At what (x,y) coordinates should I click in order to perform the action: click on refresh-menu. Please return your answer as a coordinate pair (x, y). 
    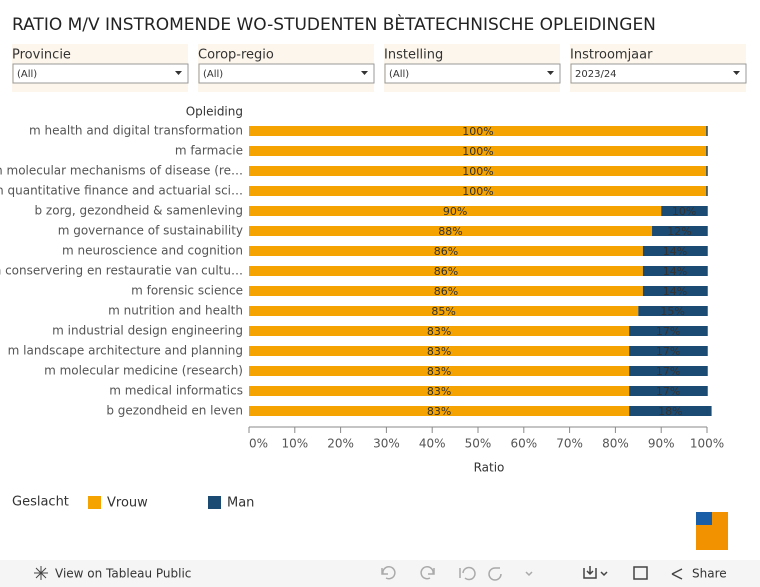
    Looking at the image, I should click on (529, 574).